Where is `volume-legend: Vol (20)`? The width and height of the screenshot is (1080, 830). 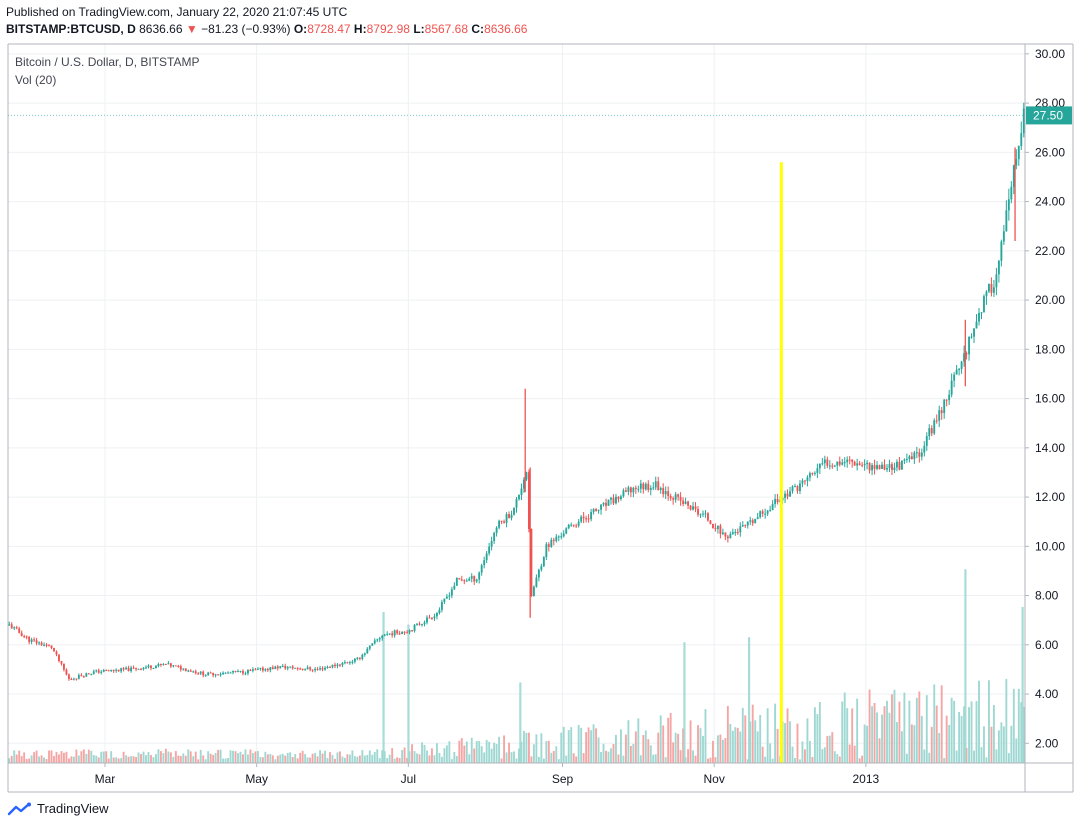 volume-legend: Vol (20) is located at coordinates (36, 80).